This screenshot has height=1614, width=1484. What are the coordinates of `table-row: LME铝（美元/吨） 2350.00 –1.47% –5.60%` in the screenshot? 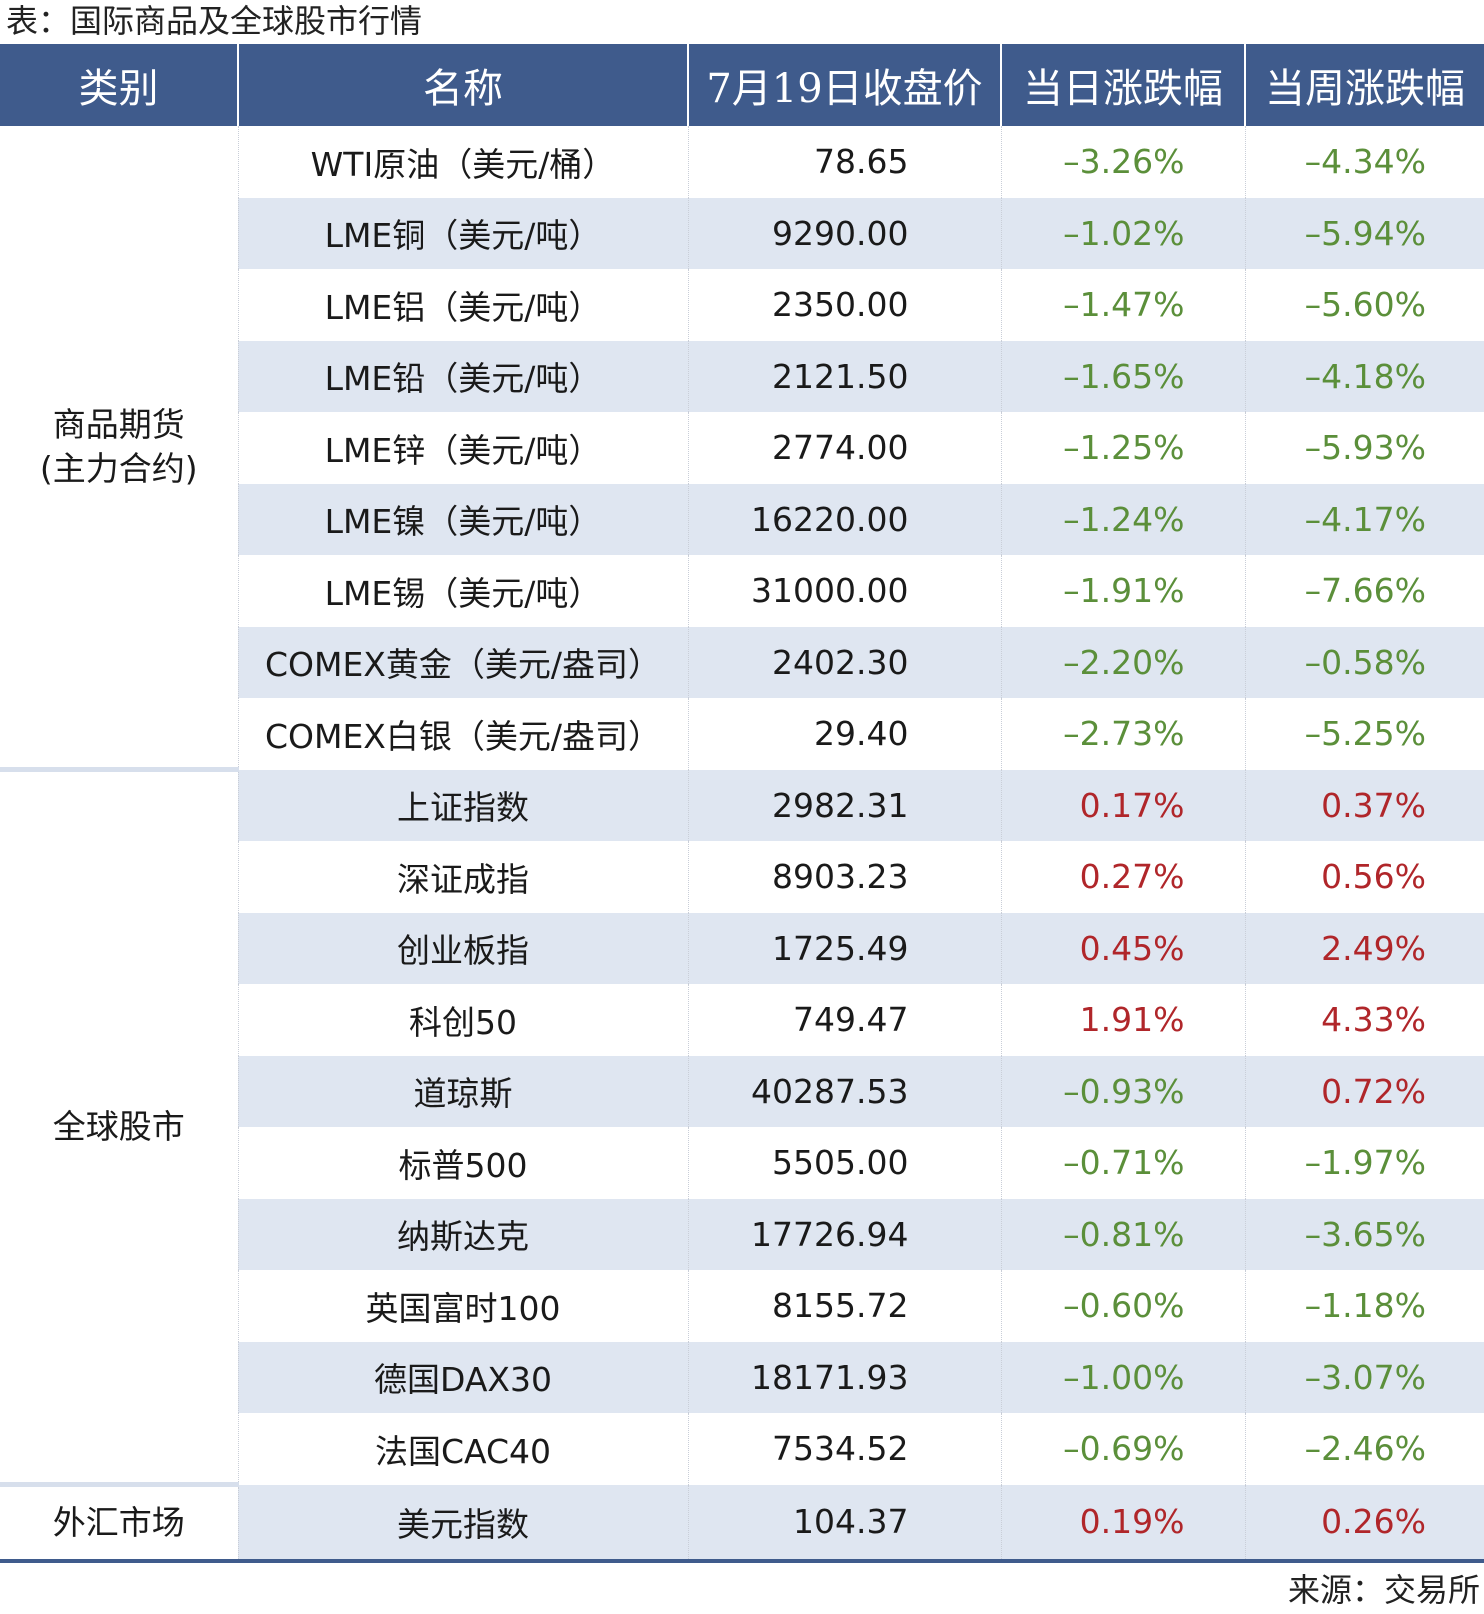 It's located at (742, 305).